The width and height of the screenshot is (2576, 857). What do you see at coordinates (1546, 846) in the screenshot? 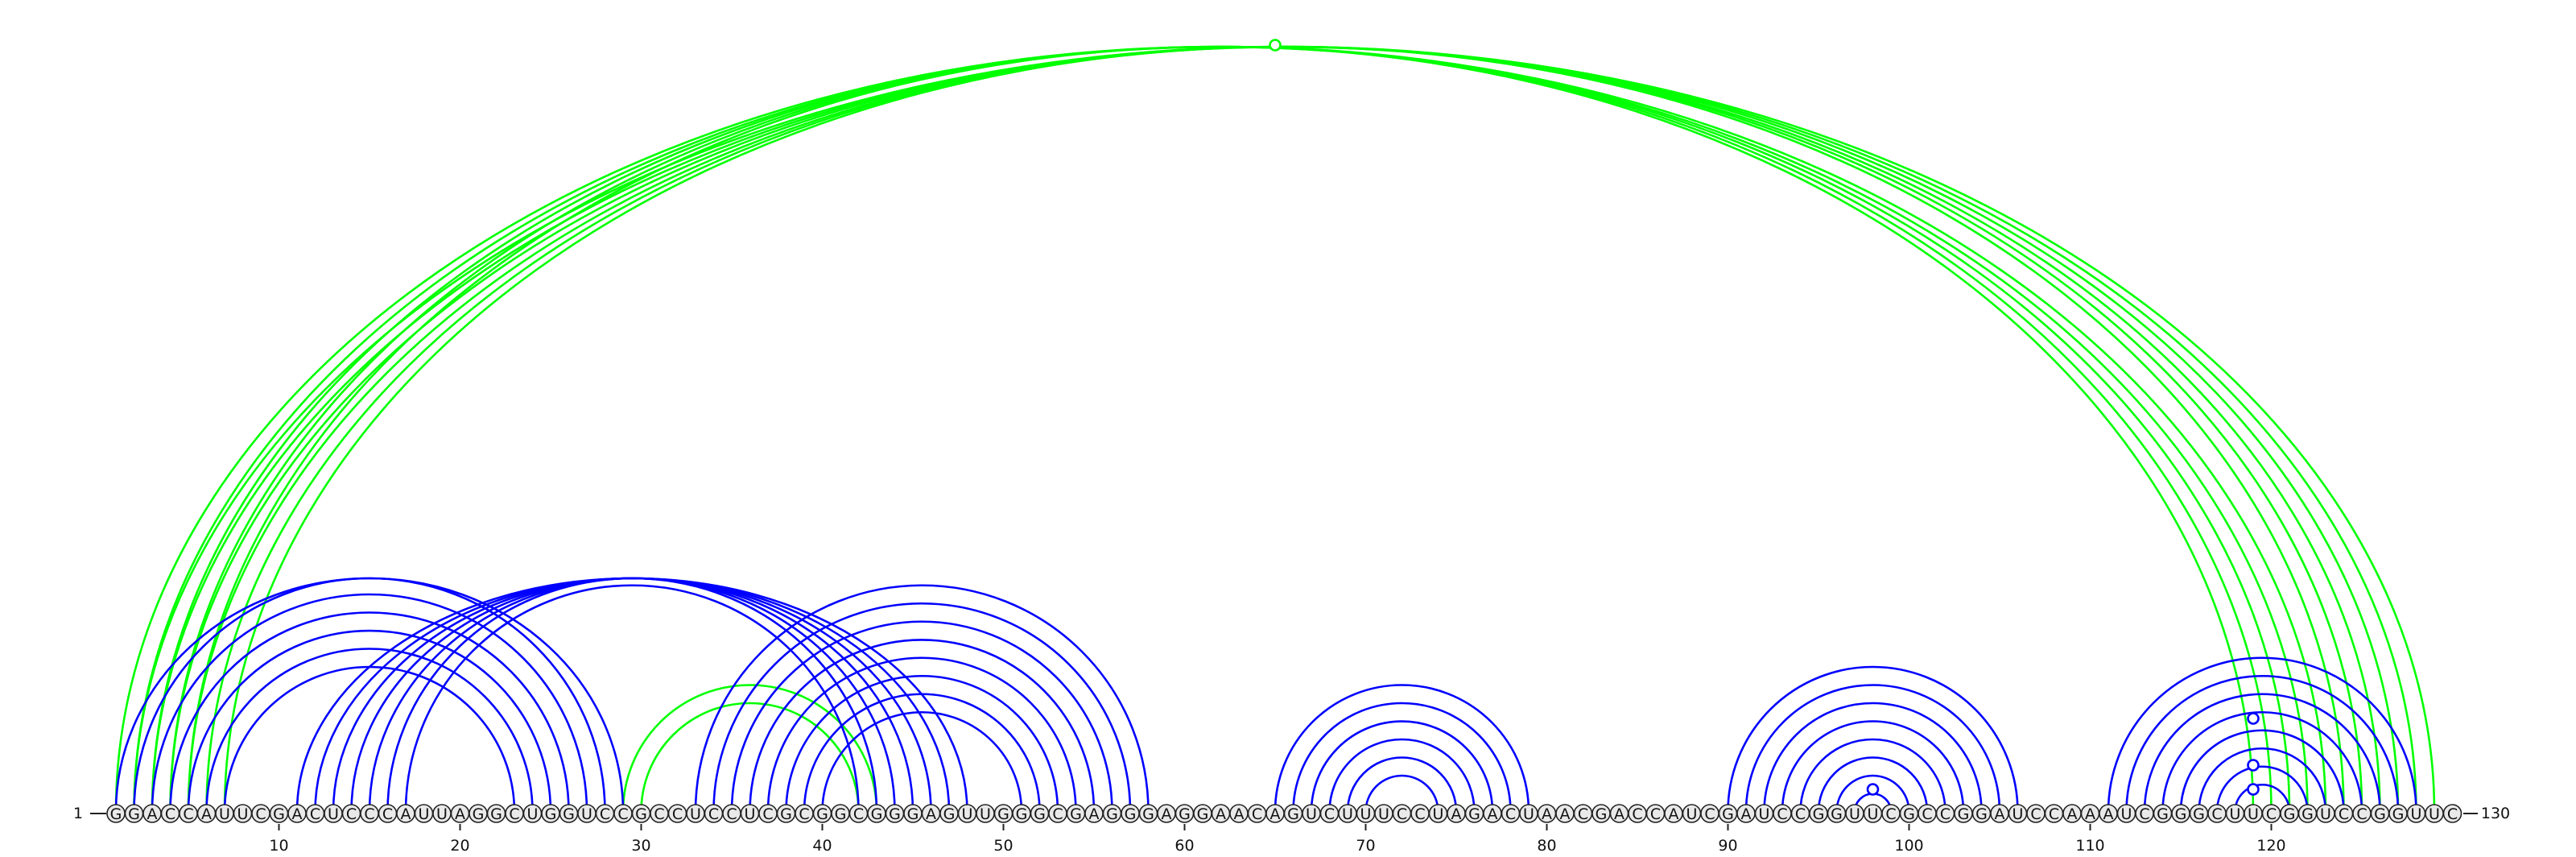
I see `axis-tick-label: 80` at bounding box center [1546, 846].